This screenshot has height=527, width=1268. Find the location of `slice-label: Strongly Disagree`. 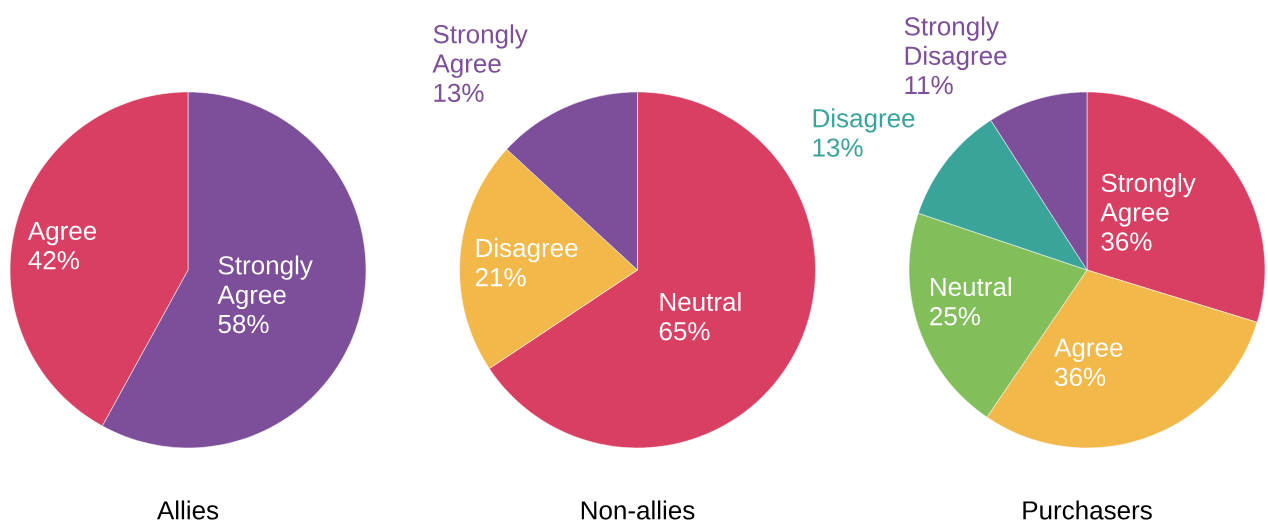

slice-label: Strongly Disagree is located at coordinates (955, 43).